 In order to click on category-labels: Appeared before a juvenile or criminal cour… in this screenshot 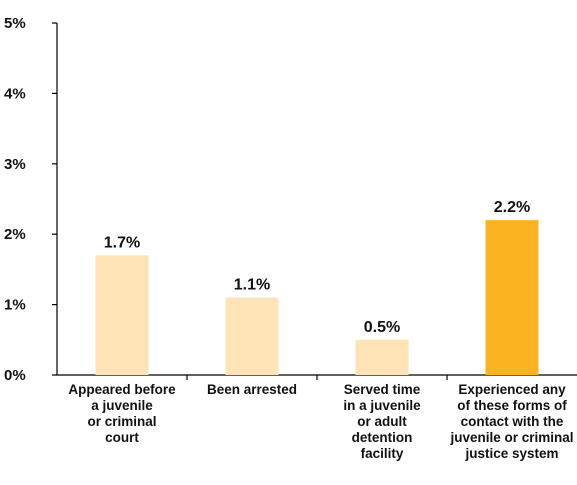, I will do `click(320, 421)`.